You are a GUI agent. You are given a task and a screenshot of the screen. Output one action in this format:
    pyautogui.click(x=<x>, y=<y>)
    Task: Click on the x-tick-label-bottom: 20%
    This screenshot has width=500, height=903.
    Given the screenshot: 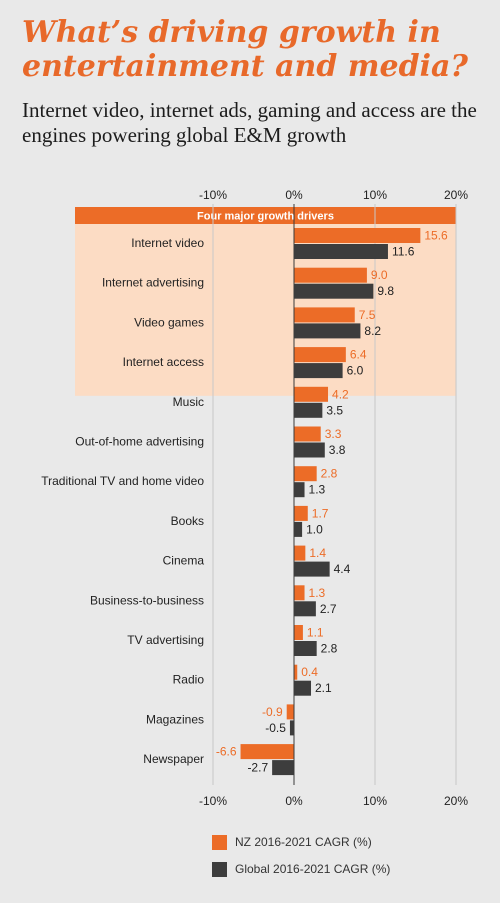 What is the action you would take?
    pyautogui.click(x=456, y=801)
    